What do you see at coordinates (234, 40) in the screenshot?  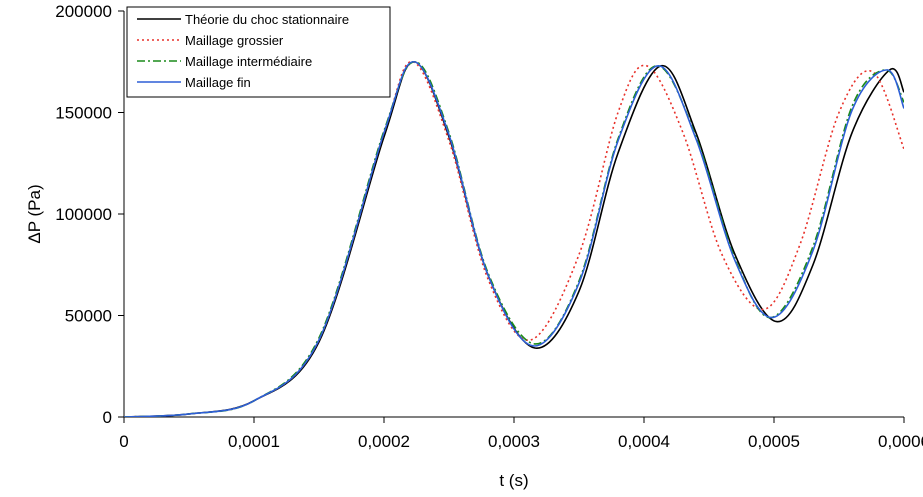 I see `legend-label-maillage-grossier: Maillage grossier` at bounding box center [234, 40].